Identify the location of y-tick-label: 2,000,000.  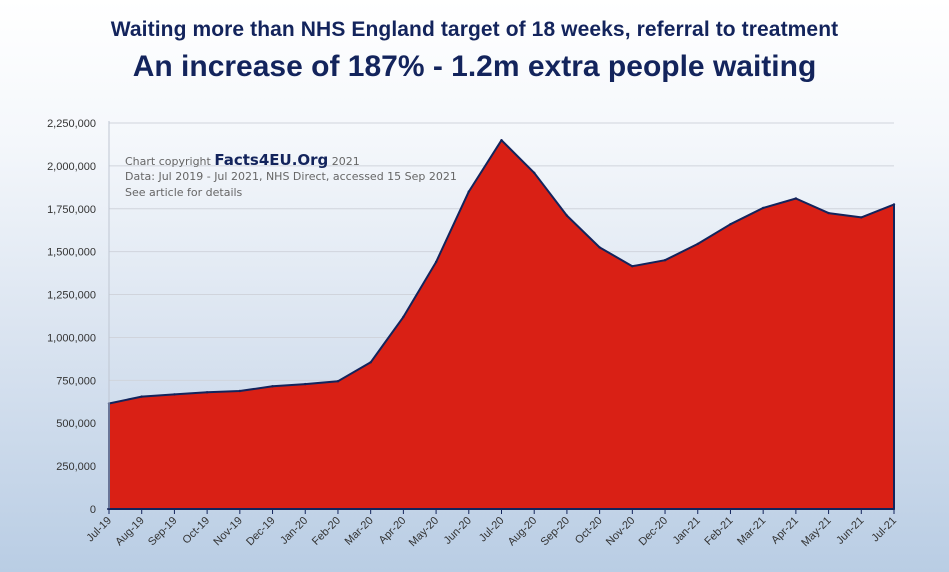
(71, 167).